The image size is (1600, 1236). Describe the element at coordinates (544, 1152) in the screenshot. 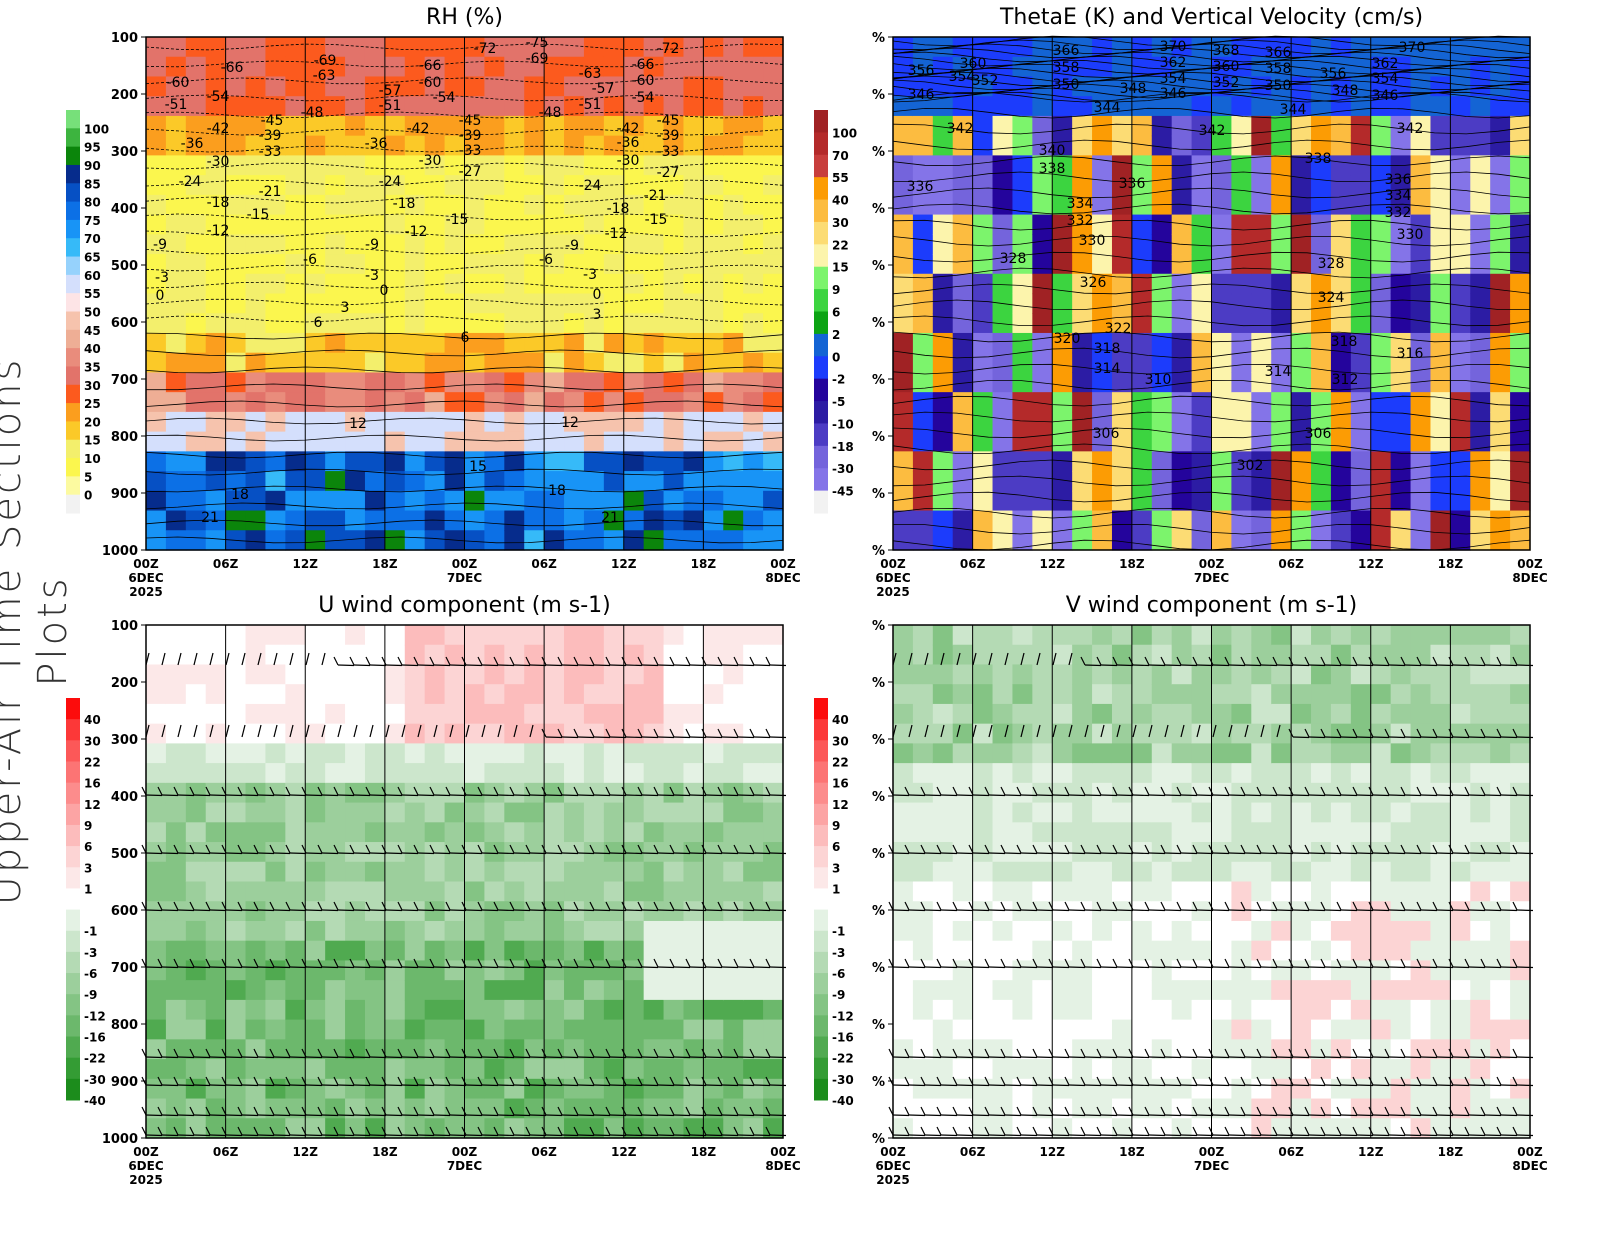

I see `x-tick-label: 06Z` at that location.